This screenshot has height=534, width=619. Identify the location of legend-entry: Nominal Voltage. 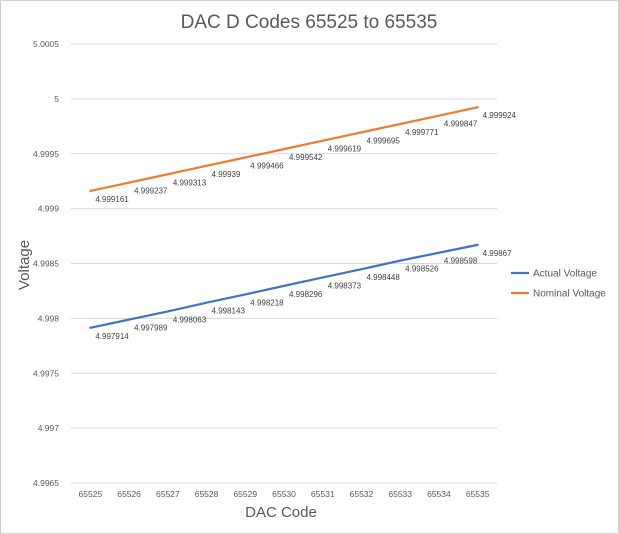
(569, 294).